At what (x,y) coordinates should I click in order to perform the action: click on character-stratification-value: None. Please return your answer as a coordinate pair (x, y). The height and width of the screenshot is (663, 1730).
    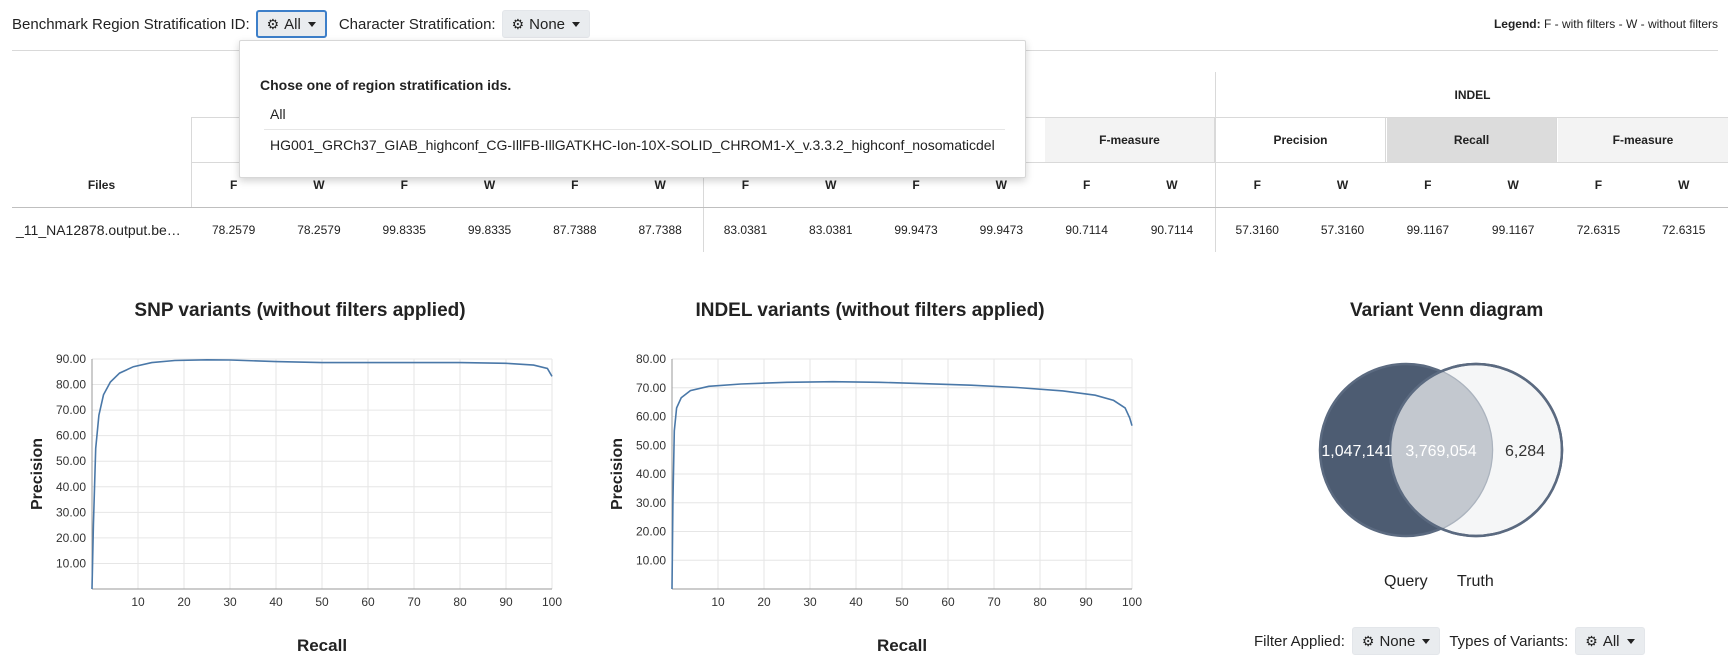
    Looking at the image, I should click on (547, 24).